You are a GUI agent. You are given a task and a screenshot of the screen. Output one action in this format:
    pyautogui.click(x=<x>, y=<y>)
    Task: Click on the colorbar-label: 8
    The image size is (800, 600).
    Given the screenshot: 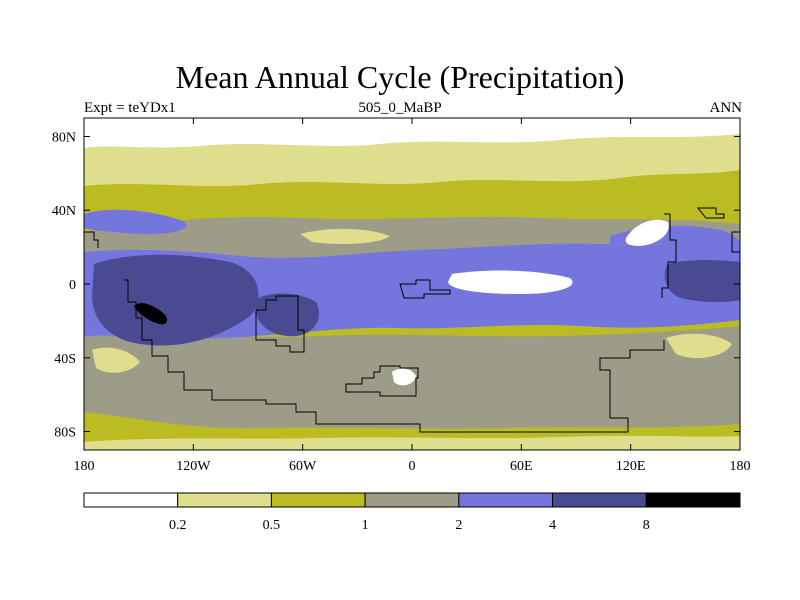 What is the action you would take?
    pyautogui.click(x=646, y=525)
    